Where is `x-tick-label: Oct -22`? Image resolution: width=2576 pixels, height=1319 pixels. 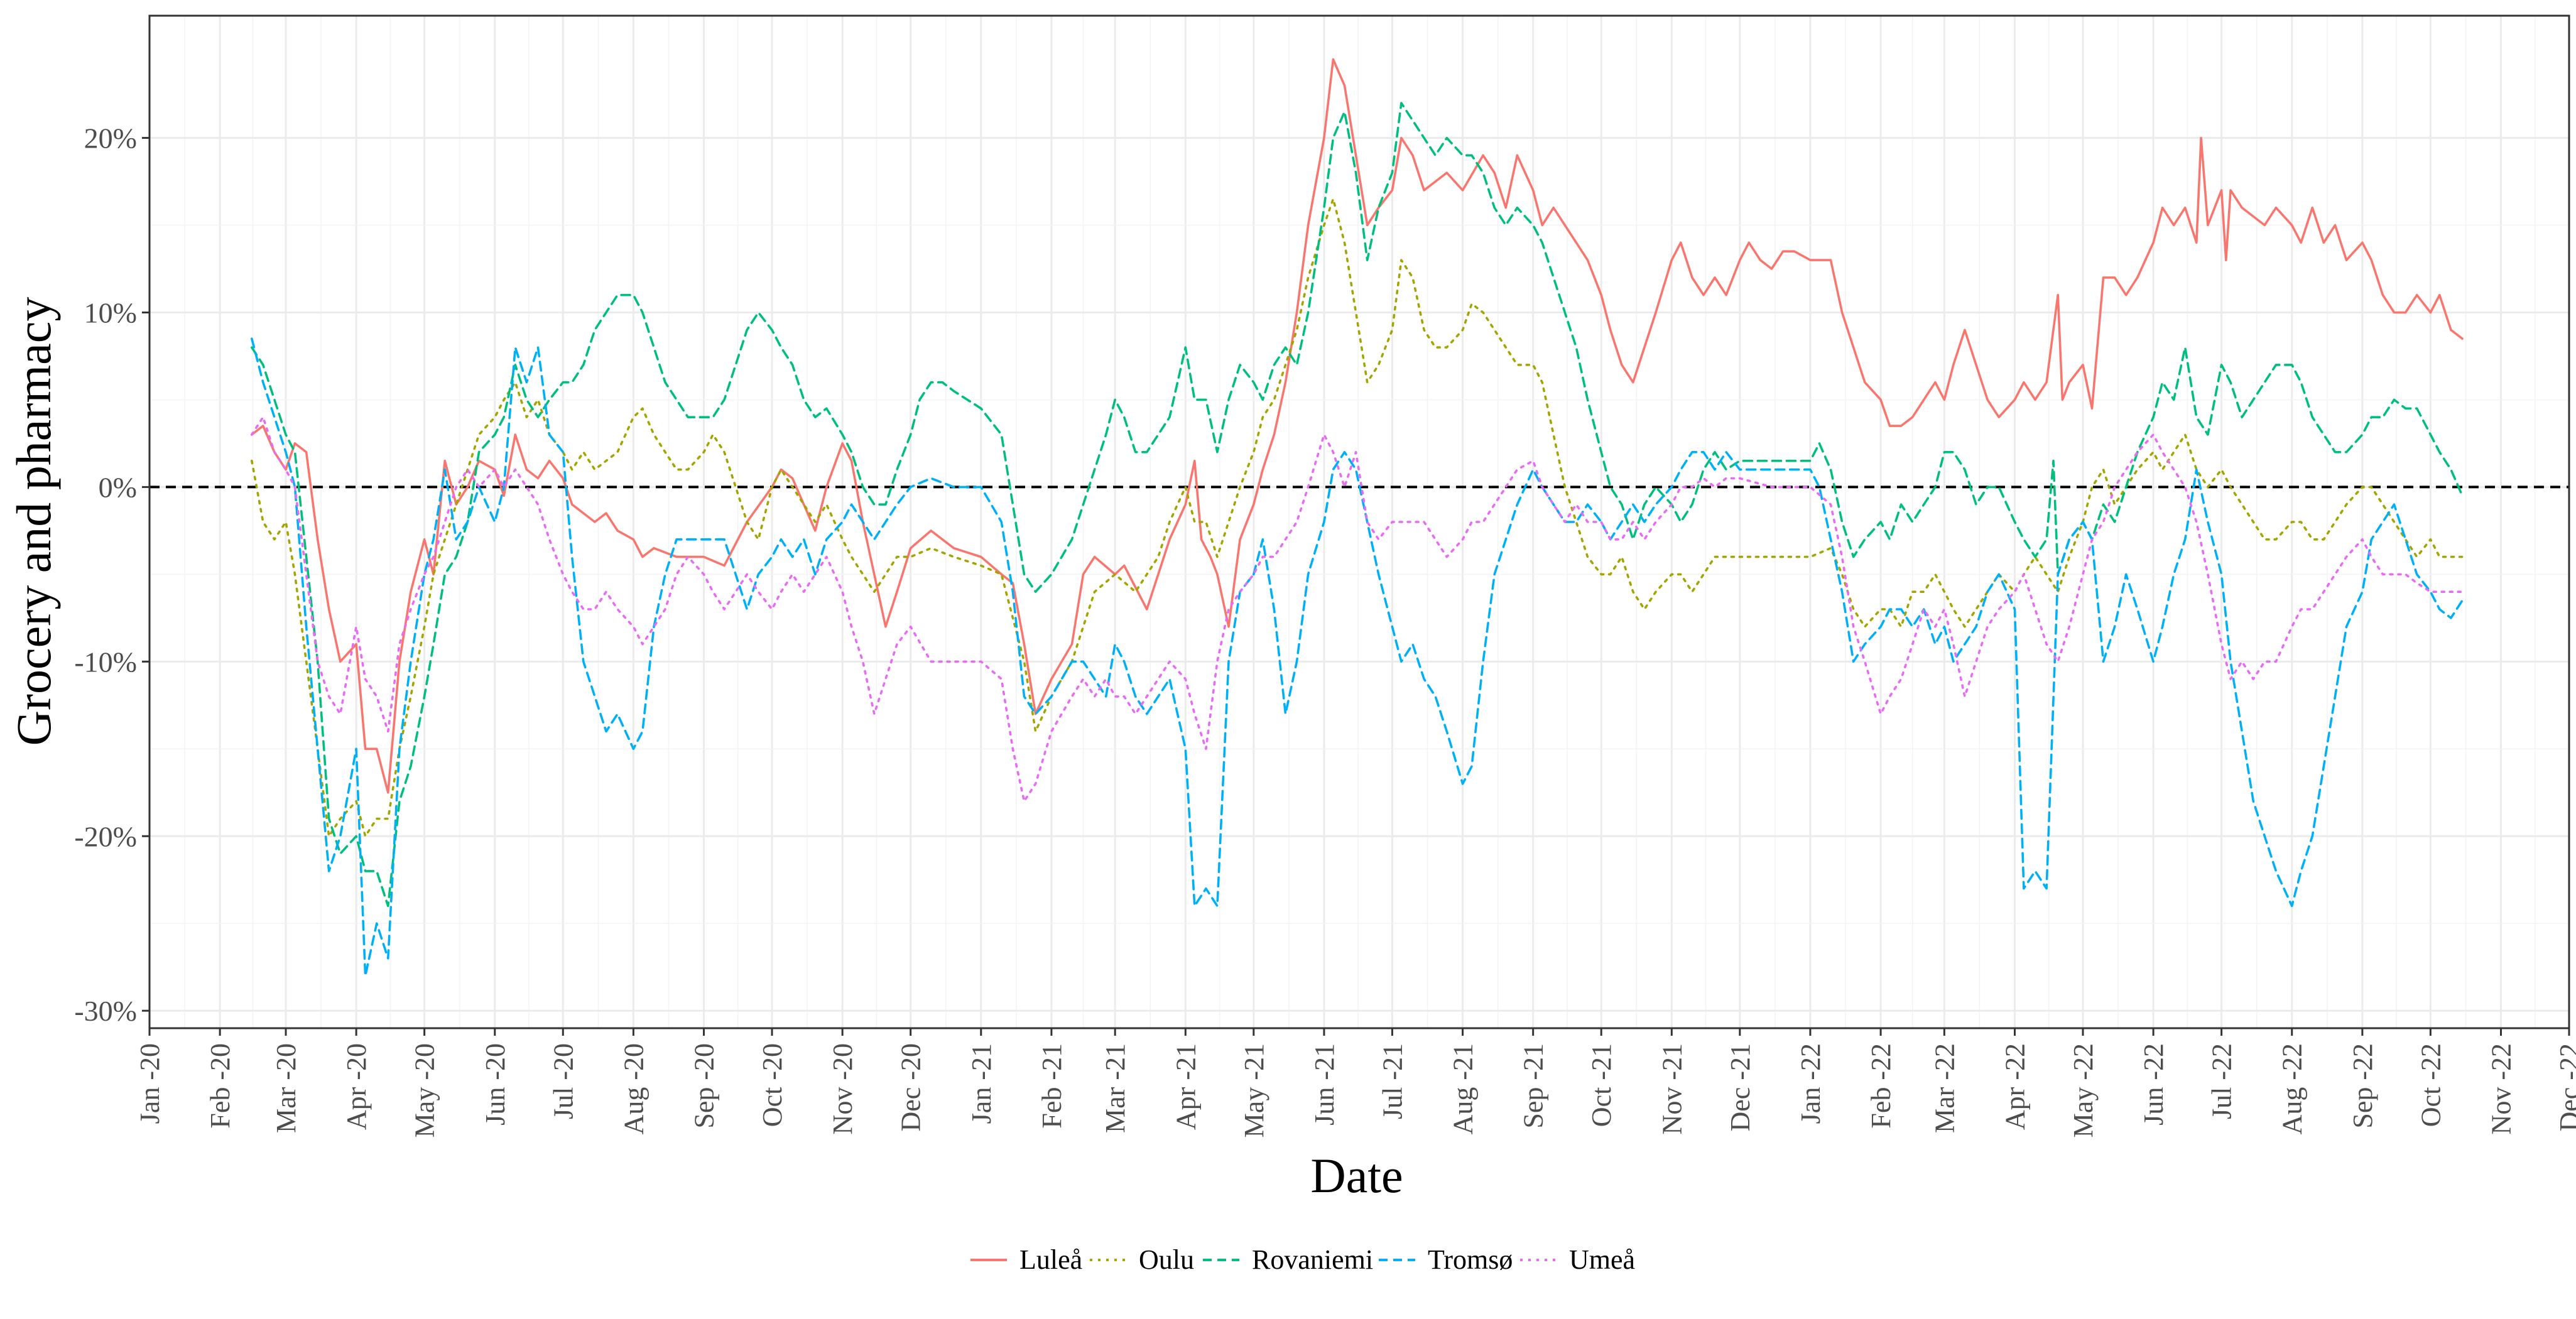 x-tick-label: Oct -22 is located at coordinates (2430, 1085).